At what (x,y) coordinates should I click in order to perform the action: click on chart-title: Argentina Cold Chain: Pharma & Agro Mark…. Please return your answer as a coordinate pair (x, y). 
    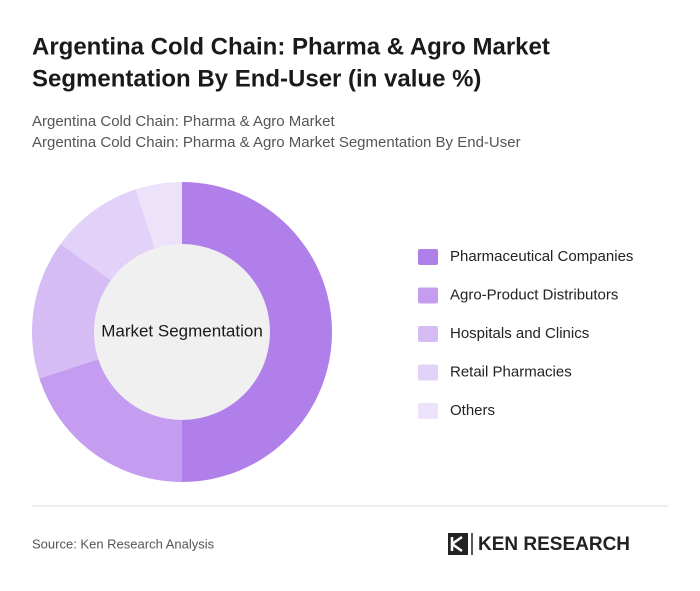
    Looking at the image, I should click on (291, 46).